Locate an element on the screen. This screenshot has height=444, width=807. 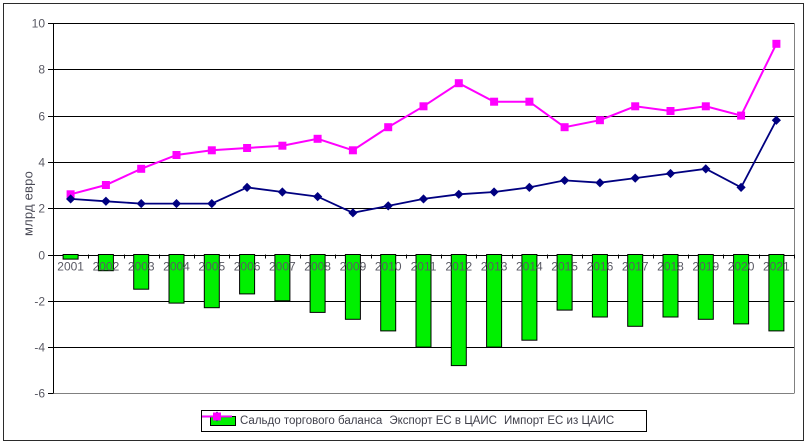
legend-marker-import-line-square is located at coordinates (217, 416).